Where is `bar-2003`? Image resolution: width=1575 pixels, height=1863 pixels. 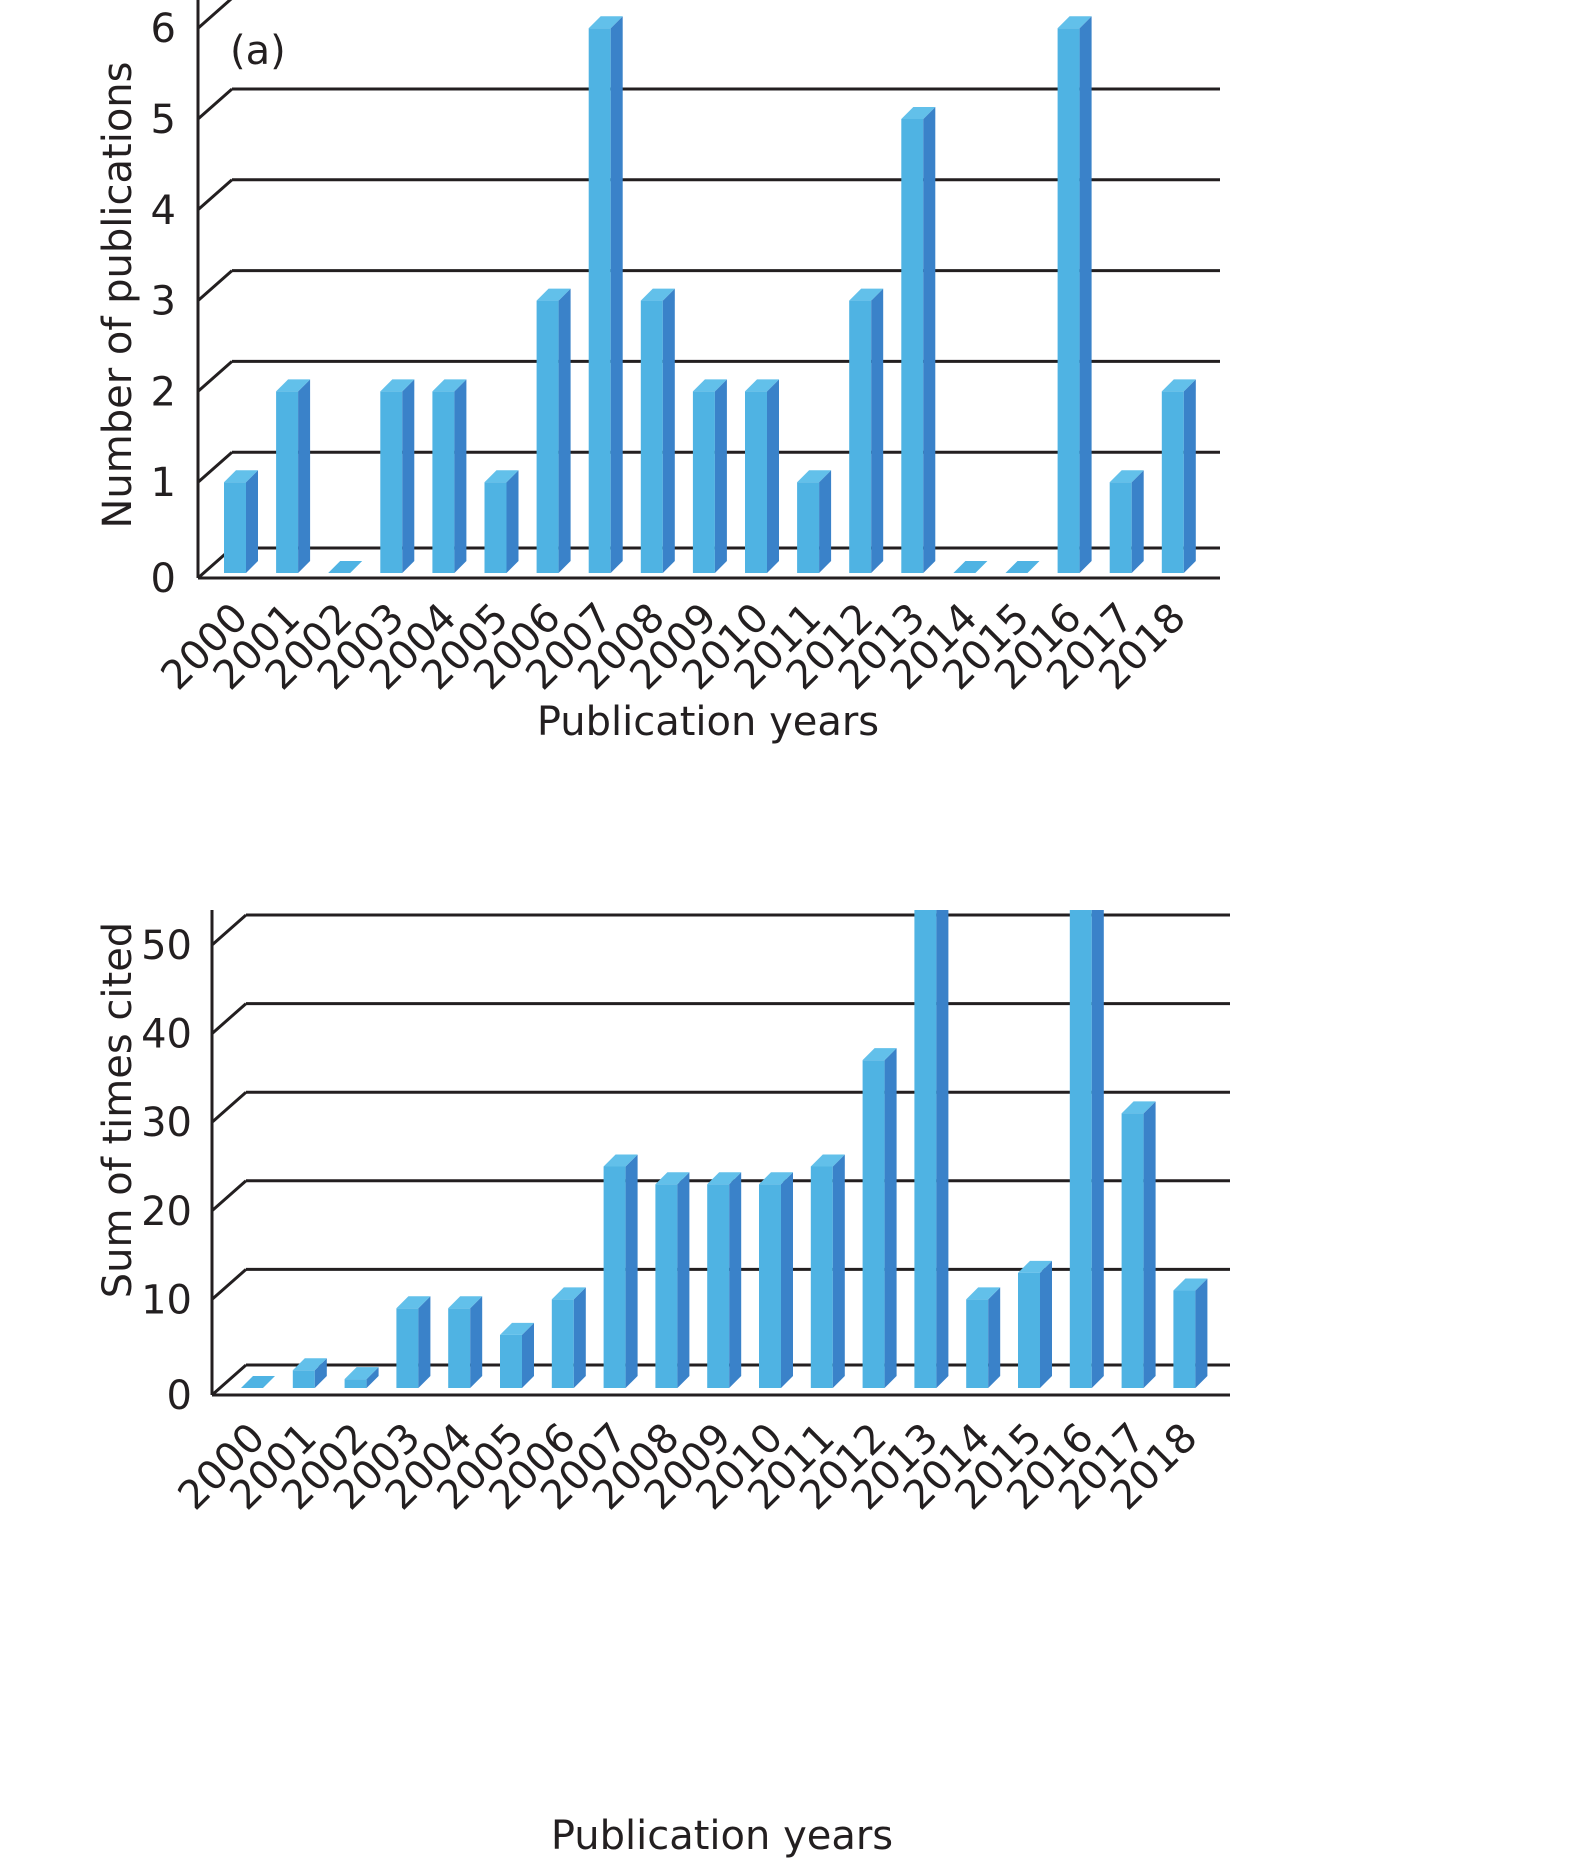
bar-2003 is located at coordinates (413, 1342).